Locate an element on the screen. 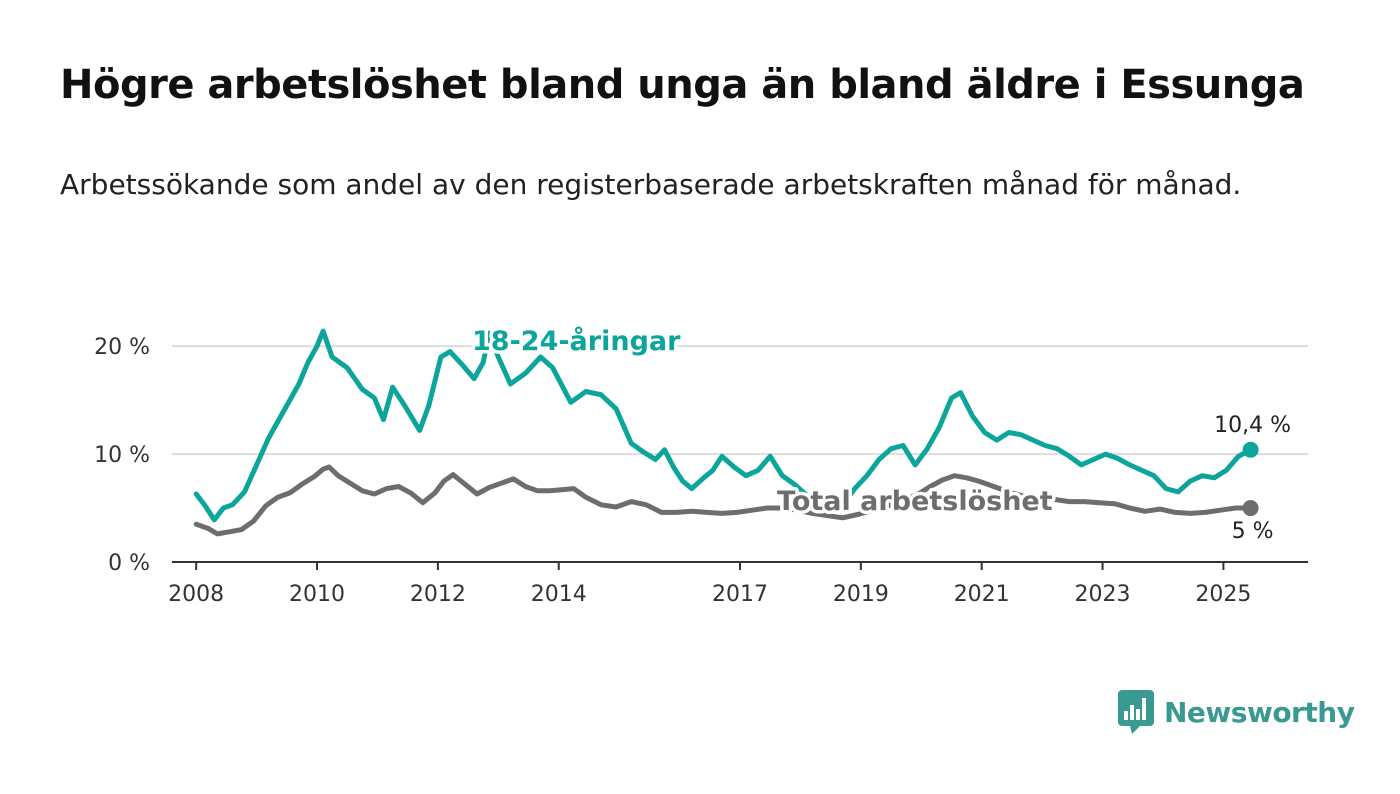 This screenshot has width=1400, height=794. x-tick-label: 2017 is located at coordinates (740, 594).